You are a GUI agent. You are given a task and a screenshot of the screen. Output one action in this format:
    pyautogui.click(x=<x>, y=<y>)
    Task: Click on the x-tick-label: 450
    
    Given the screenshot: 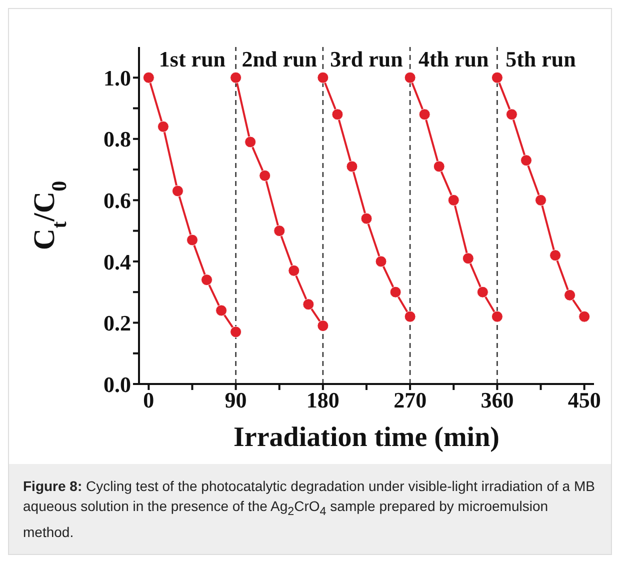 What is the action you would take?
    pyautogui.click(x=584, y=400)
    